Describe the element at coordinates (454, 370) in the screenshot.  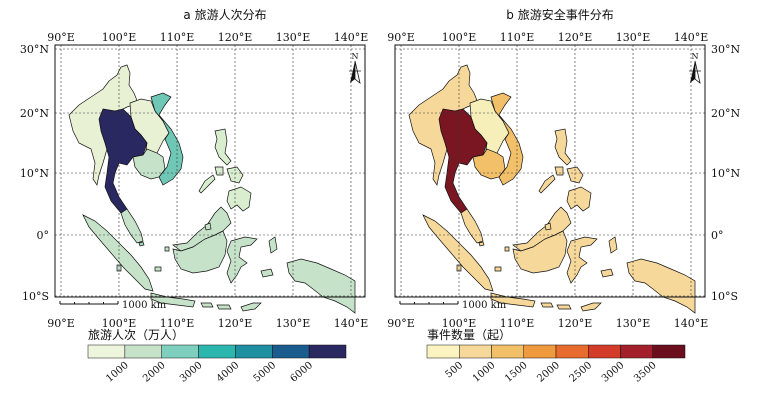
I see `legend-tick-label: 500` at that location.